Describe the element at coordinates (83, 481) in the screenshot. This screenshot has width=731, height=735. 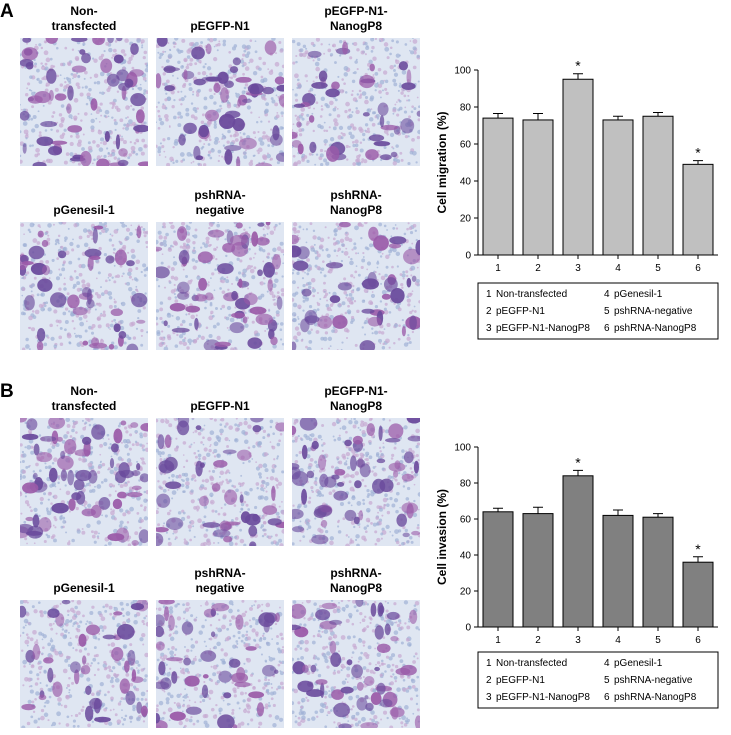
I see `micrograph` at that location.